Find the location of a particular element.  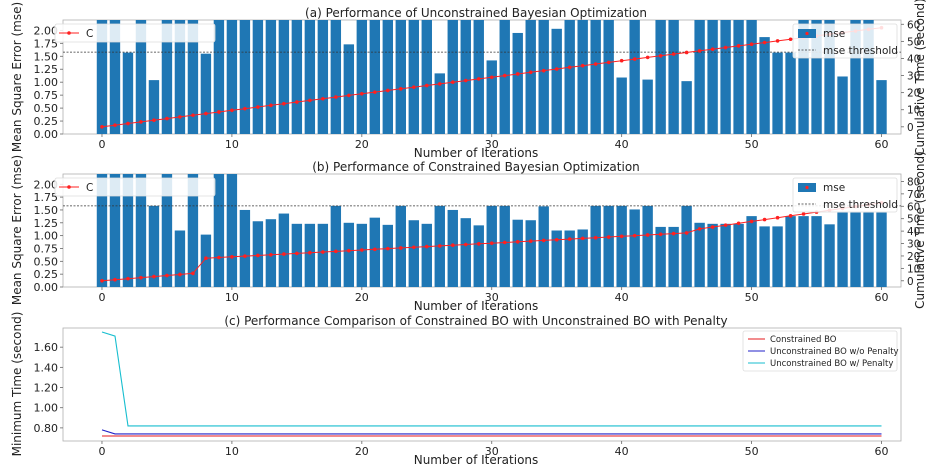

panel-a-y-ticks: 0.000.250.500.751.001.251.501.752.00 is located at coordinates (48, 82).